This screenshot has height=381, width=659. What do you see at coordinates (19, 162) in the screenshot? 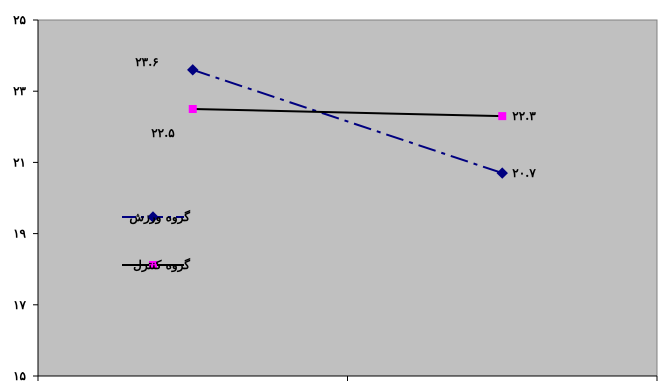
I see `y-tick-label: ۲۱` at bounding box center [19, 162].